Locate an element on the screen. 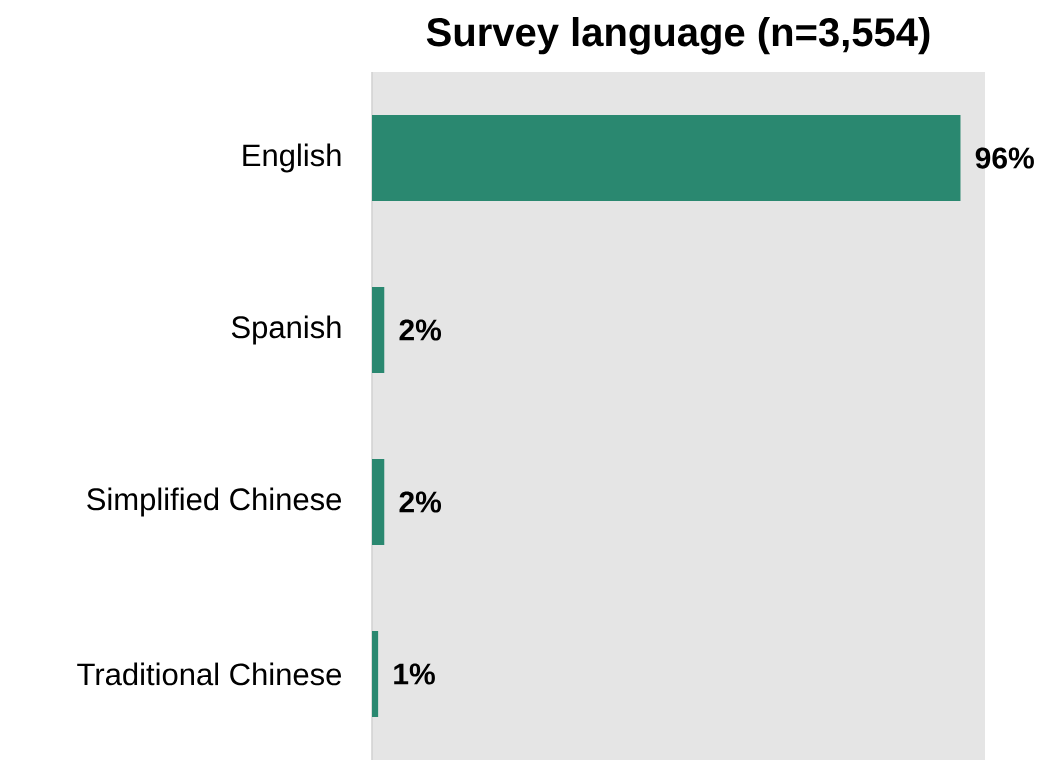 The height and width of the screenshot is (760, 1058). y-tick-label: Traditional Chinese is located at coordinates (209, 674).